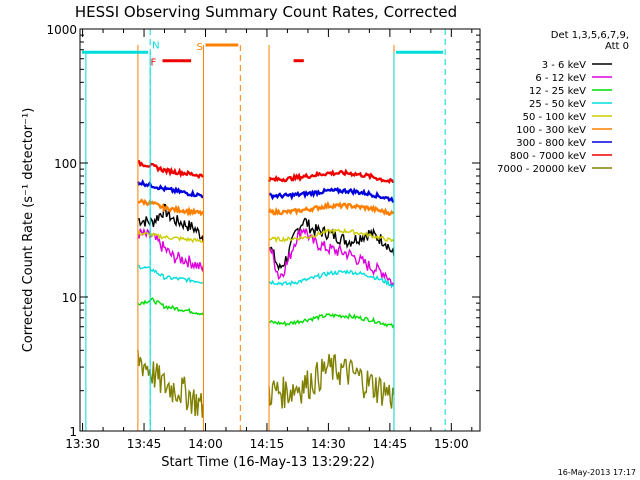 The height and width of the screenshot is (480, 640). What do you see at coordinates (548, 156) in the screenshot?
I see `legend-entry-label: 800 - 7000 keV` at bounding box center [548, 156].